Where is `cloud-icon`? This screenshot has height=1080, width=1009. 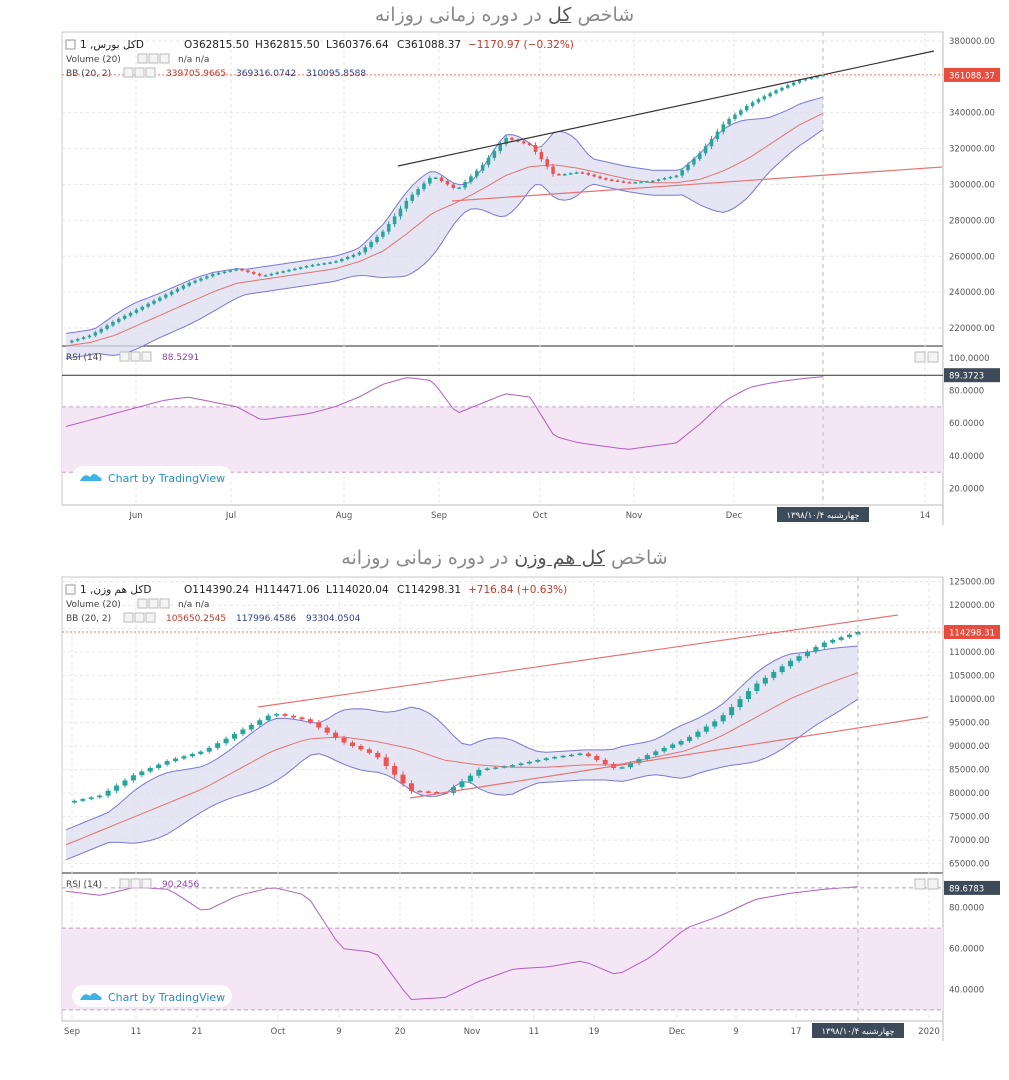 cloud-icon is located at coordinates (91, 996).